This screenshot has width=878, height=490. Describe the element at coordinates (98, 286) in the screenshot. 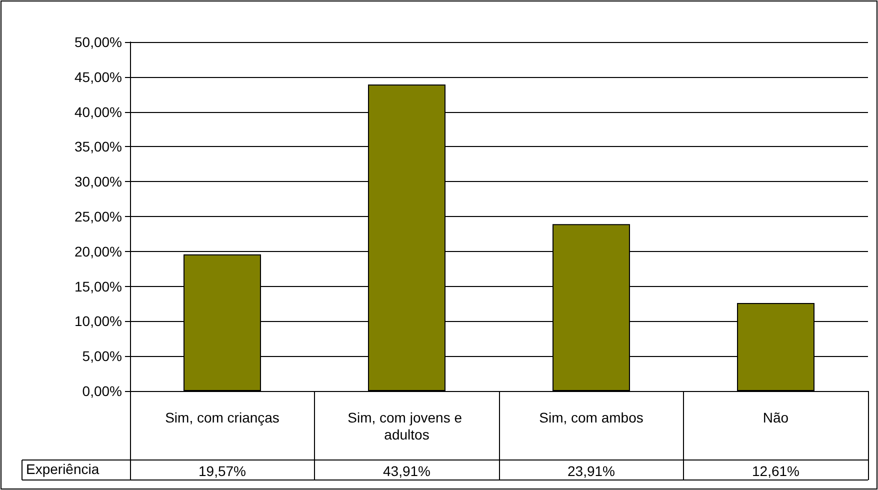

I see `y-tick-label: 15,00%` at that location.